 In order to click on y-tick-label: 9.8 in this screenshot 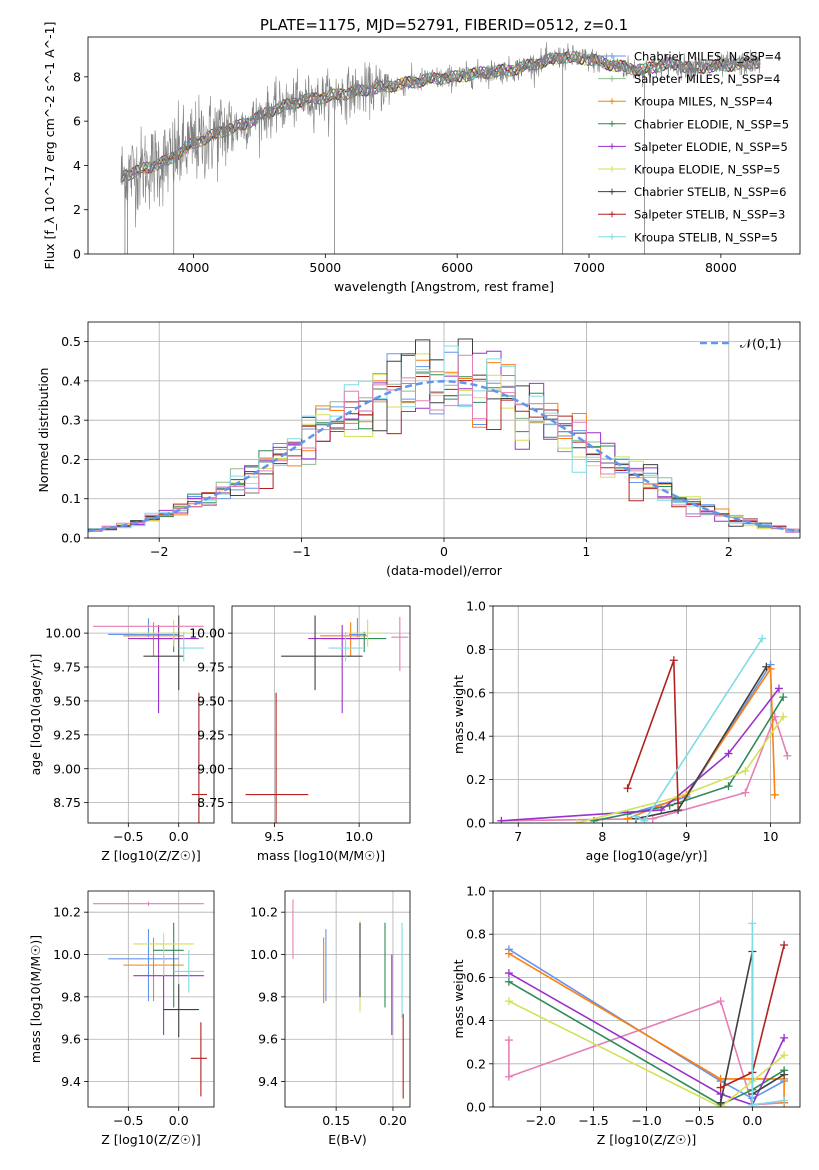, I will do `click(268, 996)`.